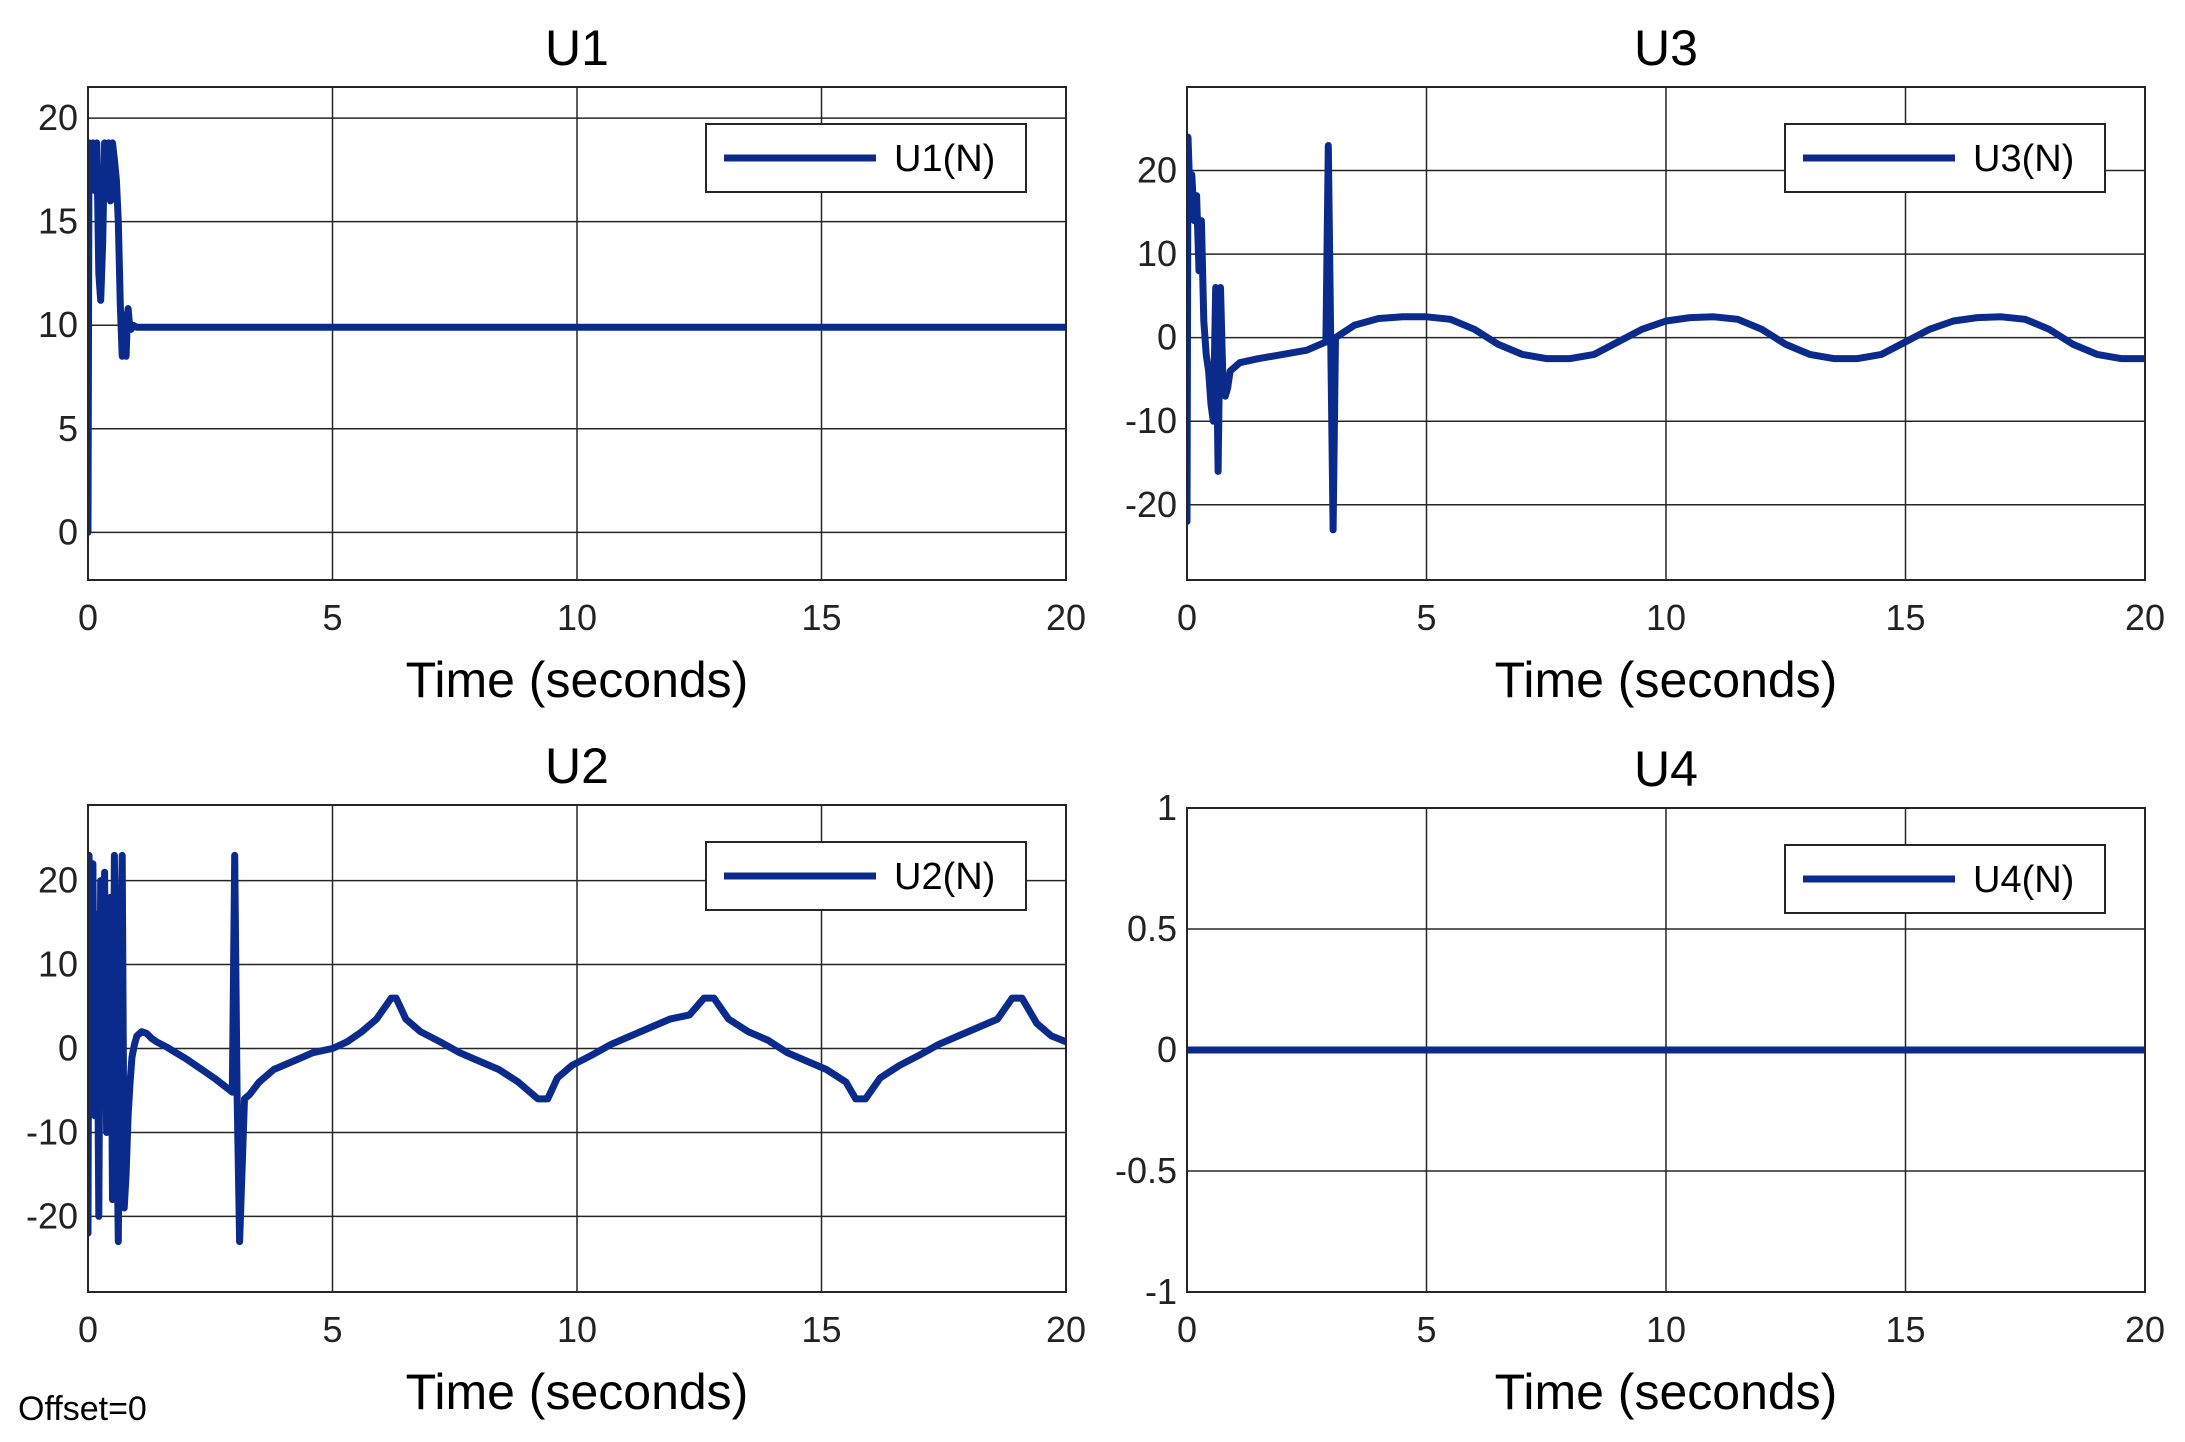 This screenshot has width=2185, height=1442. Describe the element at coordinates (1945, 158) in the screenshot. I see `legend-u3: U3(N)` at that location.